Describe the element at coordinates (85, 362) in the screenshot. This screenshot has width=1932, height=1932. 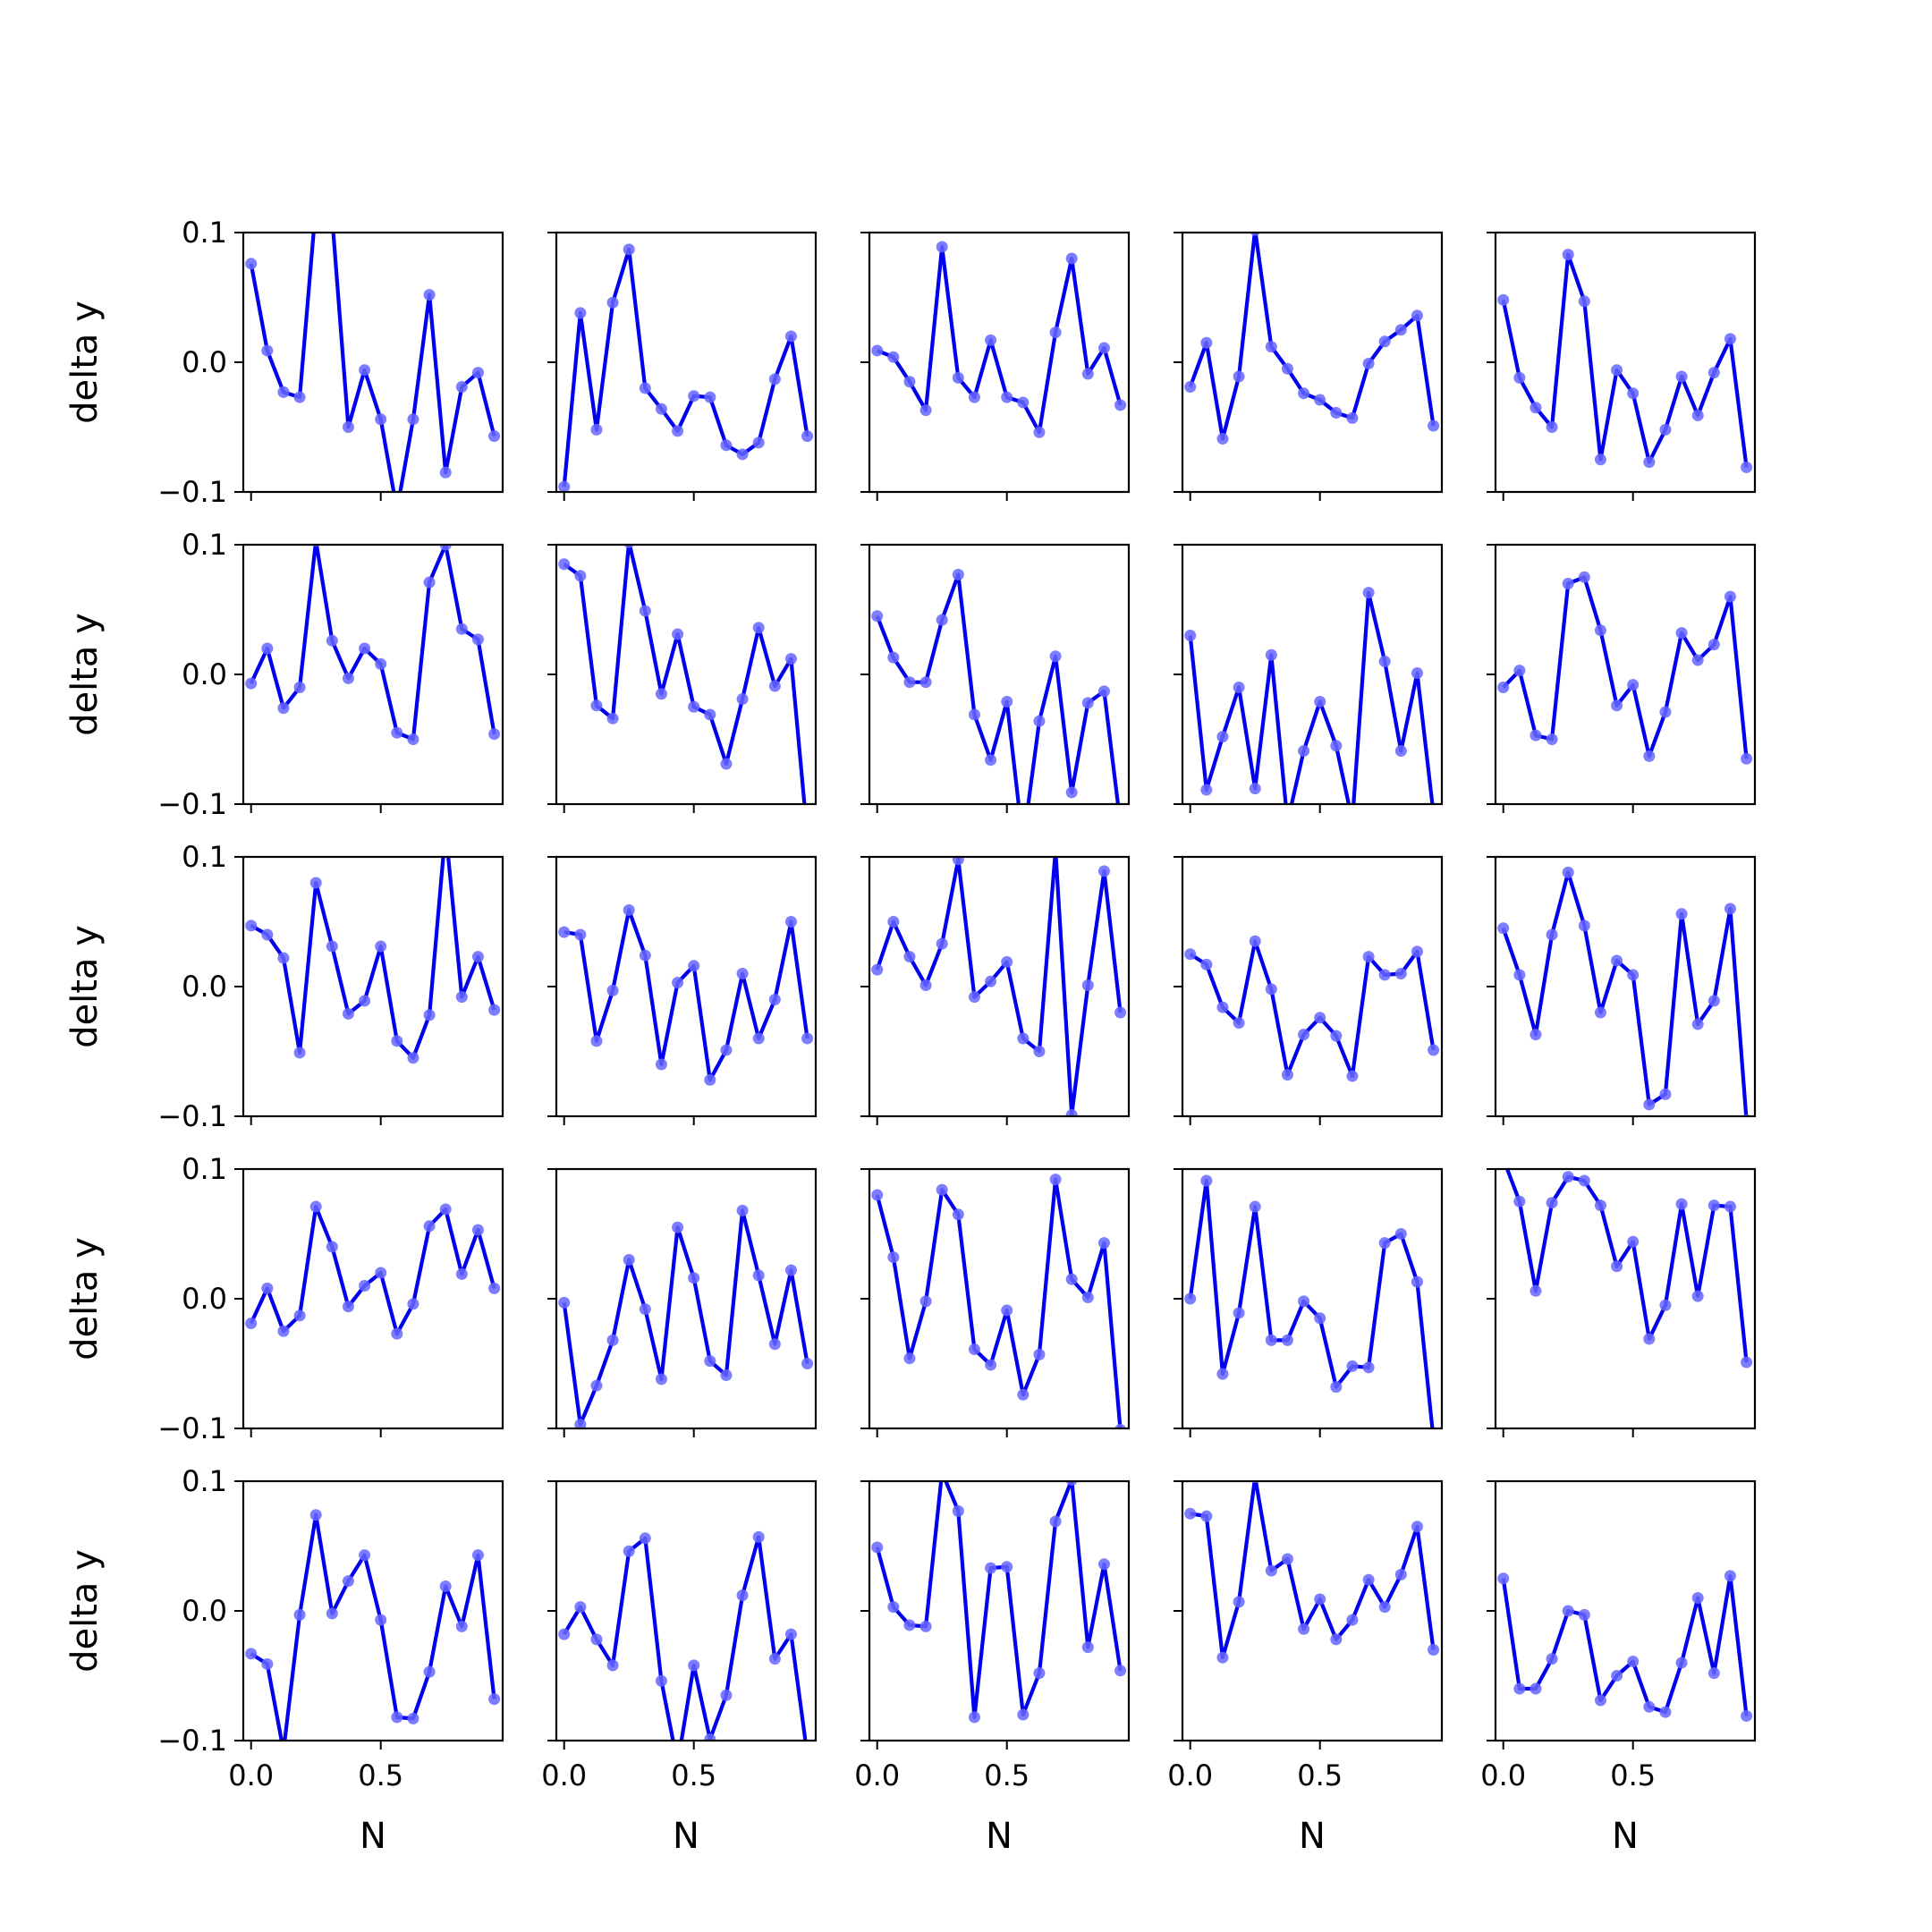
I see `y-axis-label: delta y` at that location.